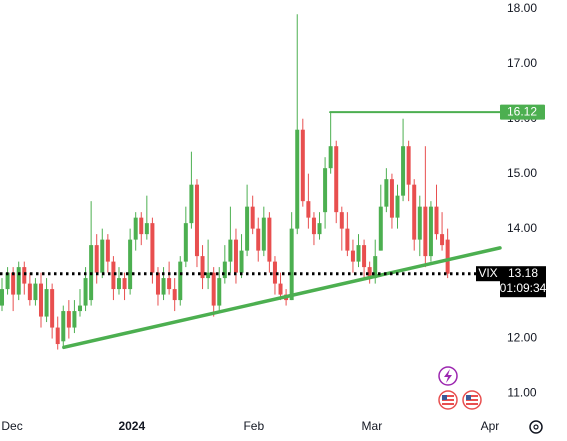  I want to click on symbol-box, so click(488, 274).